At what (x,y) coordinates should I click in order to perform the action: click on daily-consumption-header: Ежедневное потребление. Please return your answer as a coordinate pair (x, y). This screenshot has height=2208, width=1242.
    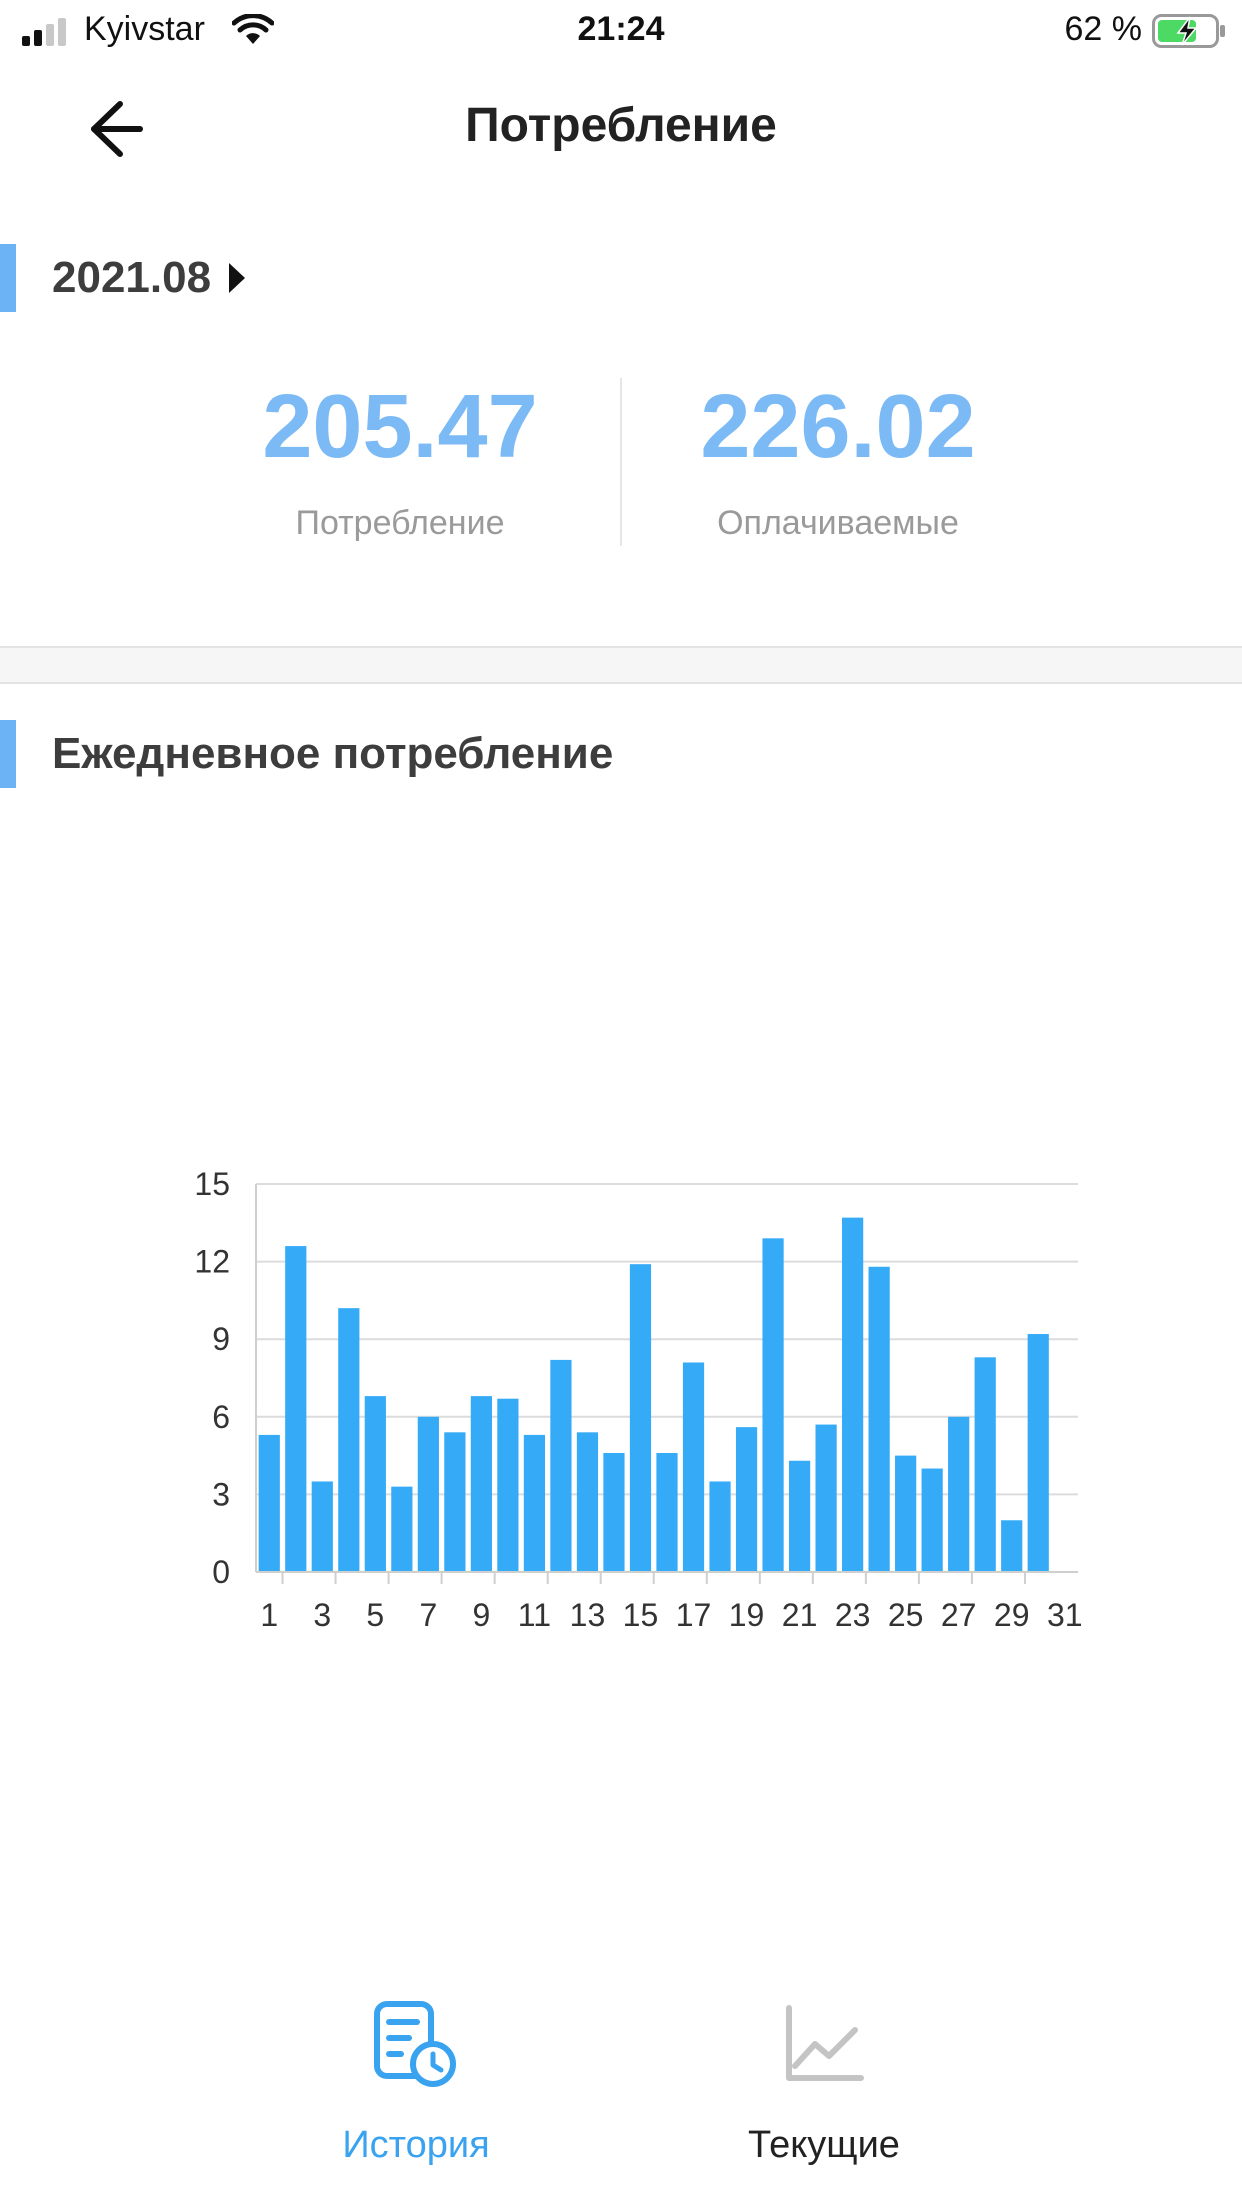
    Looking at the image, I should click on (306, 754).